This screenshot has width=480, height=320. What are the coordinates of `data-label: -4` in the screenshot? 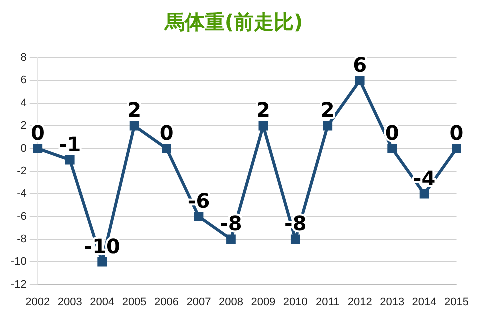 It's located at (424, 178).